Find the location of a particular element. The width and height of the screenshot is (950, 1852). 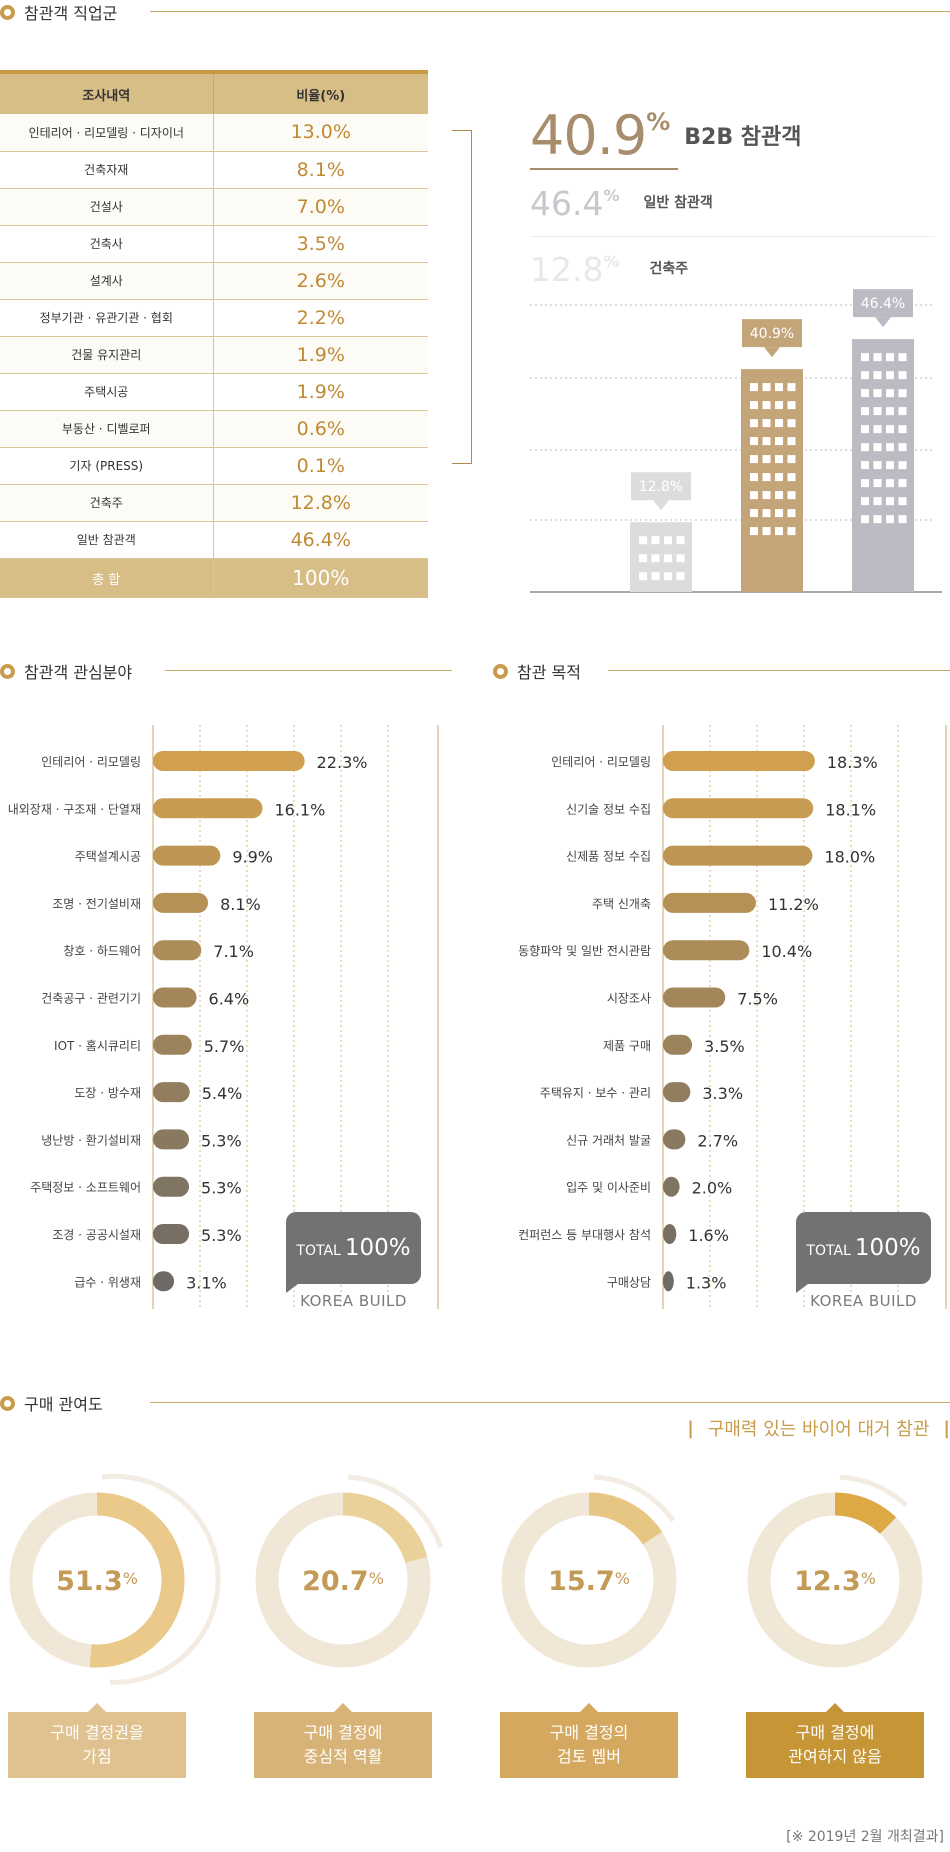

bar-row: 입주 및 이사준비 2.0% is located at coordinates (649, 1187).